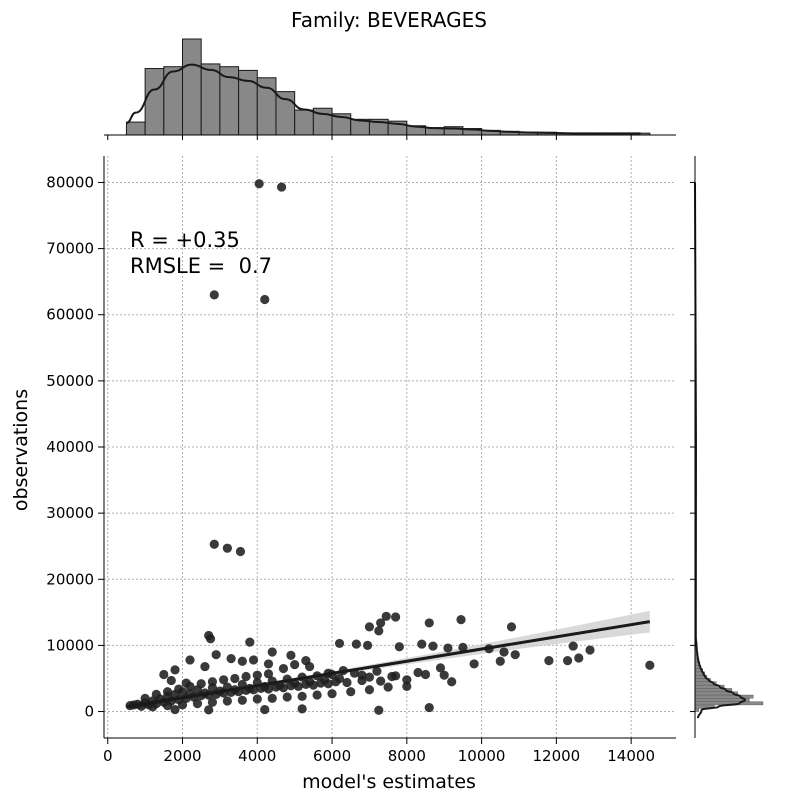  I want to click on x-tick-label: 8000, so click(407, 756).